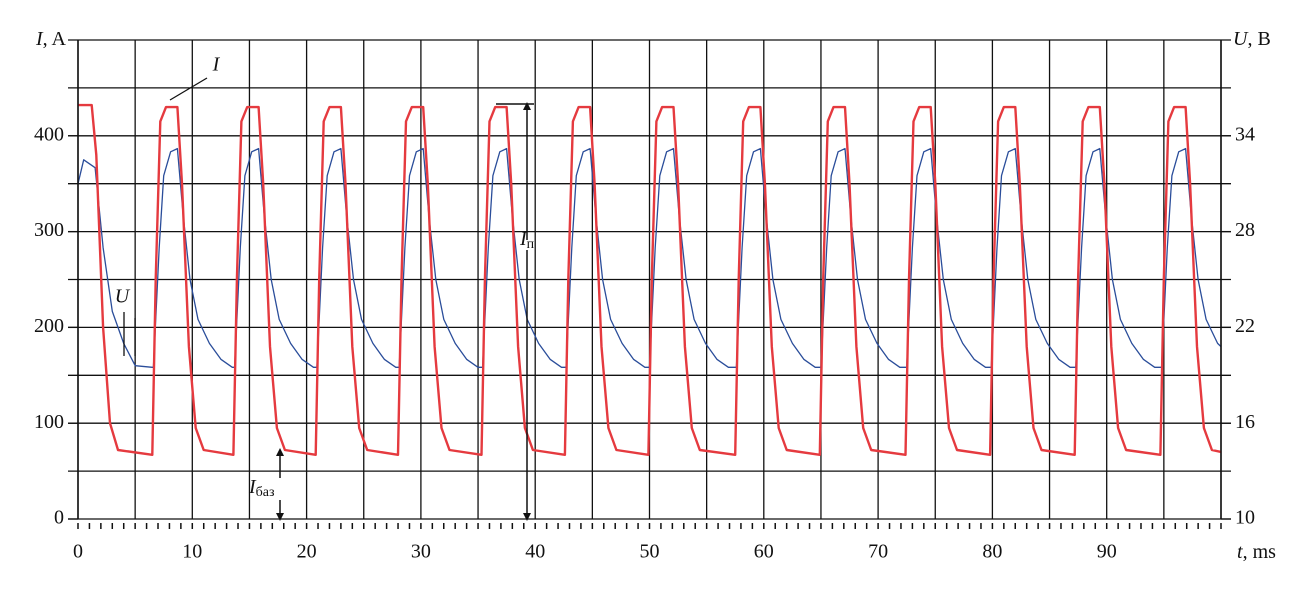  Describe the element at coordinates (78, 552) in the screenshot. I see `x-tick-label: 0` at that location.